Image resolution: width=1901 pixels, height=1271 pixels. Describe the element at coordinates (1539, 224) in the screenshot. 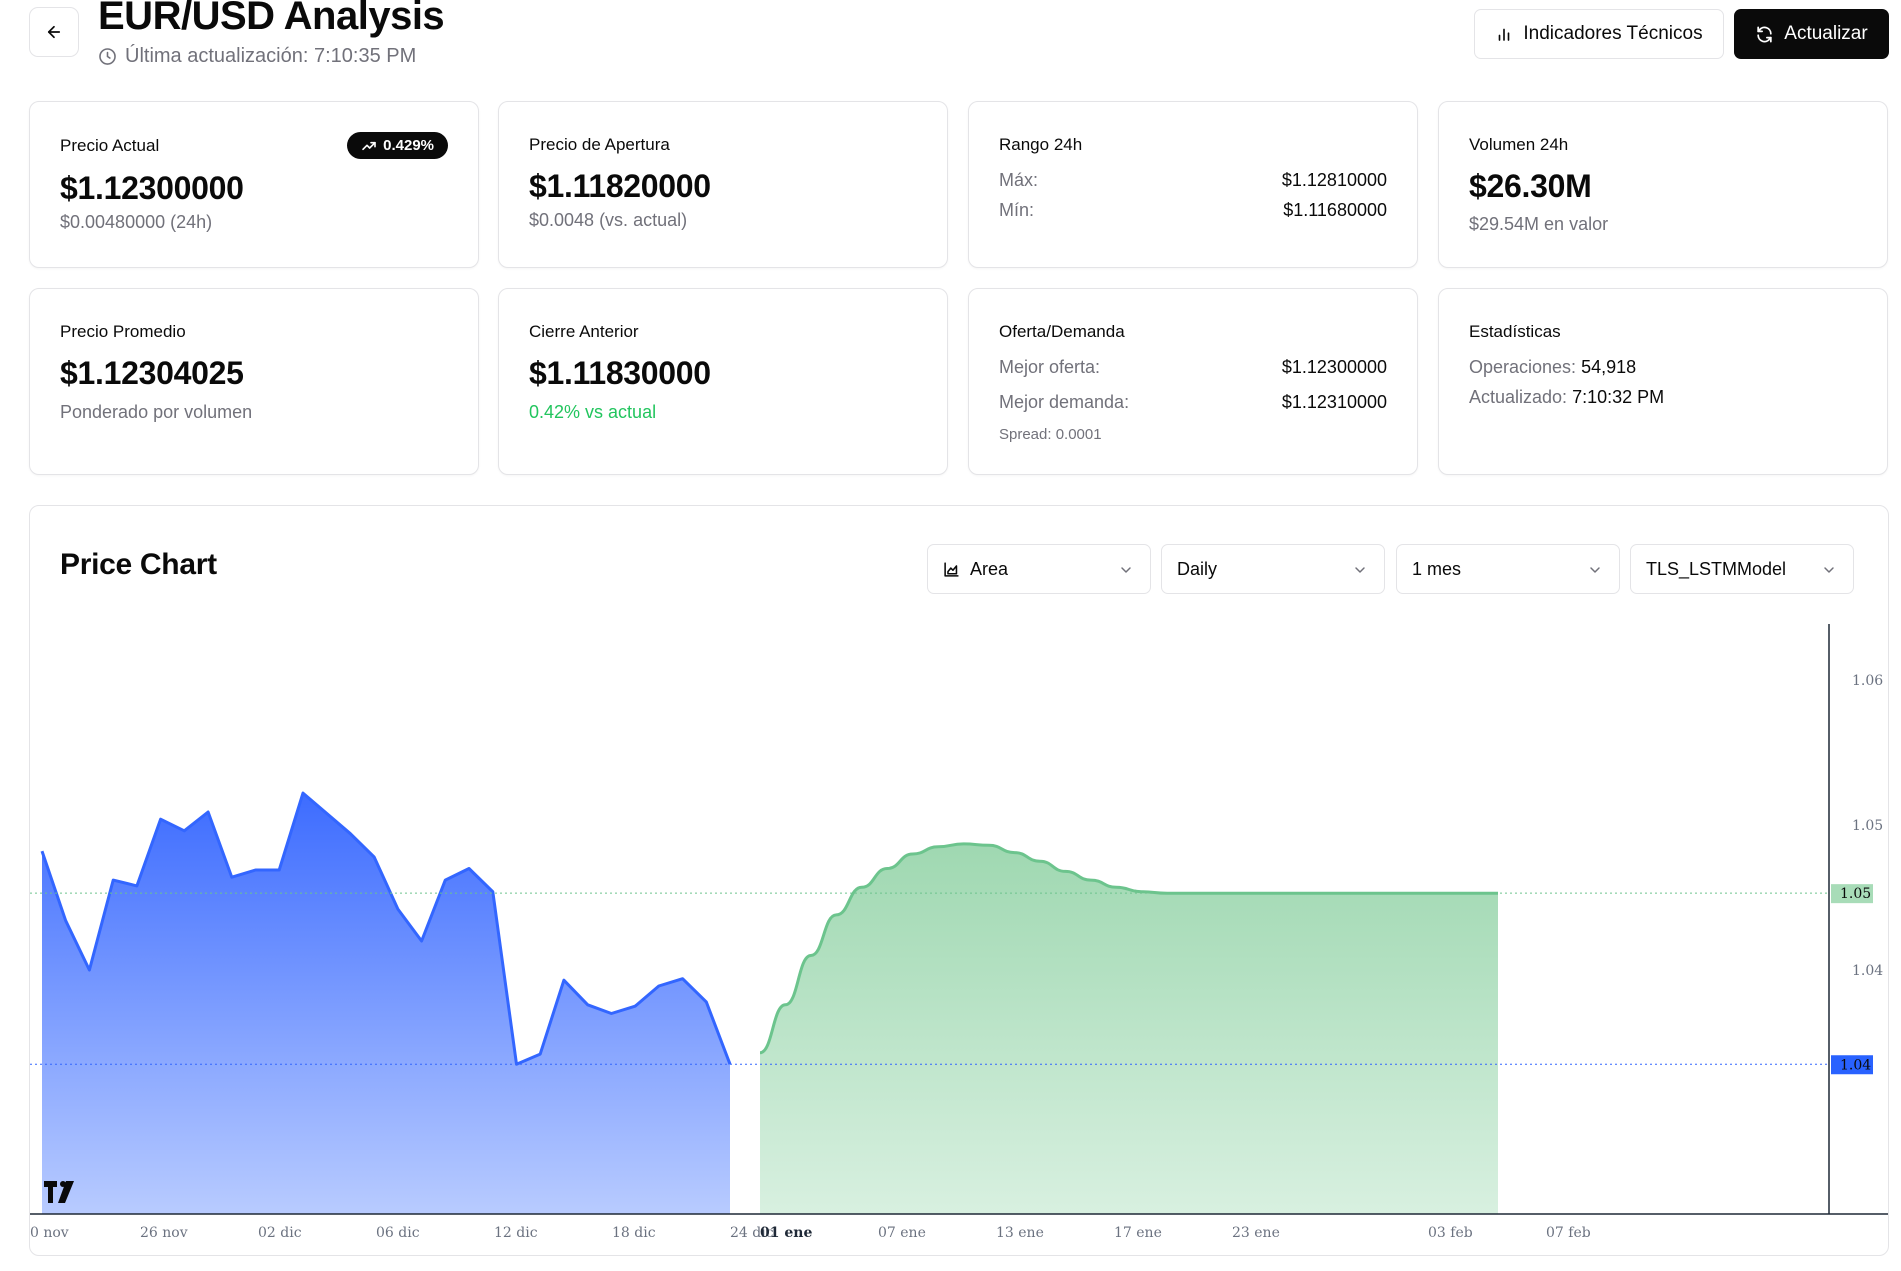

I see `volume-sub: $29.54M en valor` at that location.